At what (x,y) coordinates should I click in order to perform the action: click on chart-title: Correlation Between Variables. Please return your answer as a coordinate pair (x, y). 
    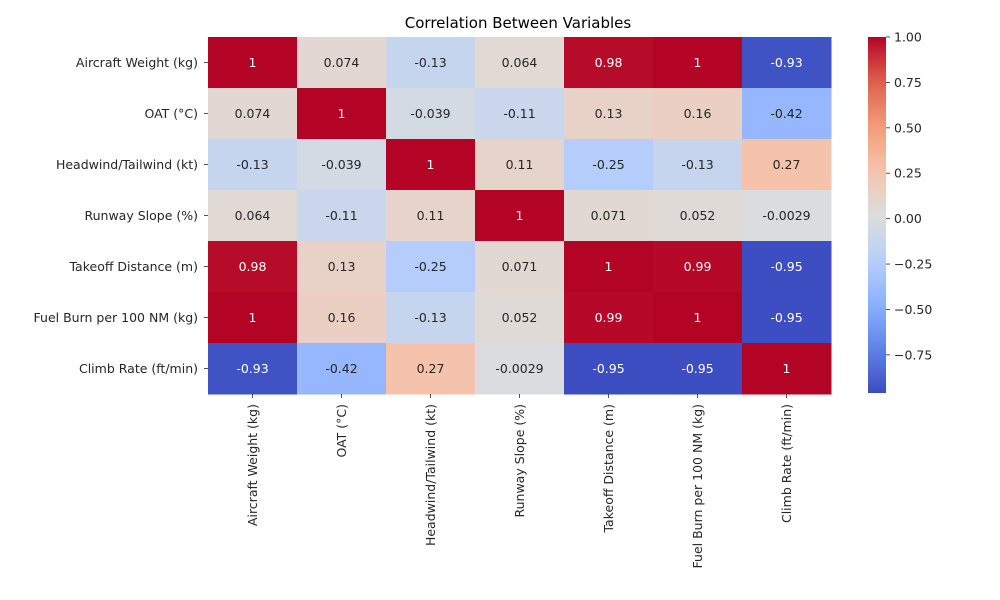
    Looking at the image, I should click on (518, 23).